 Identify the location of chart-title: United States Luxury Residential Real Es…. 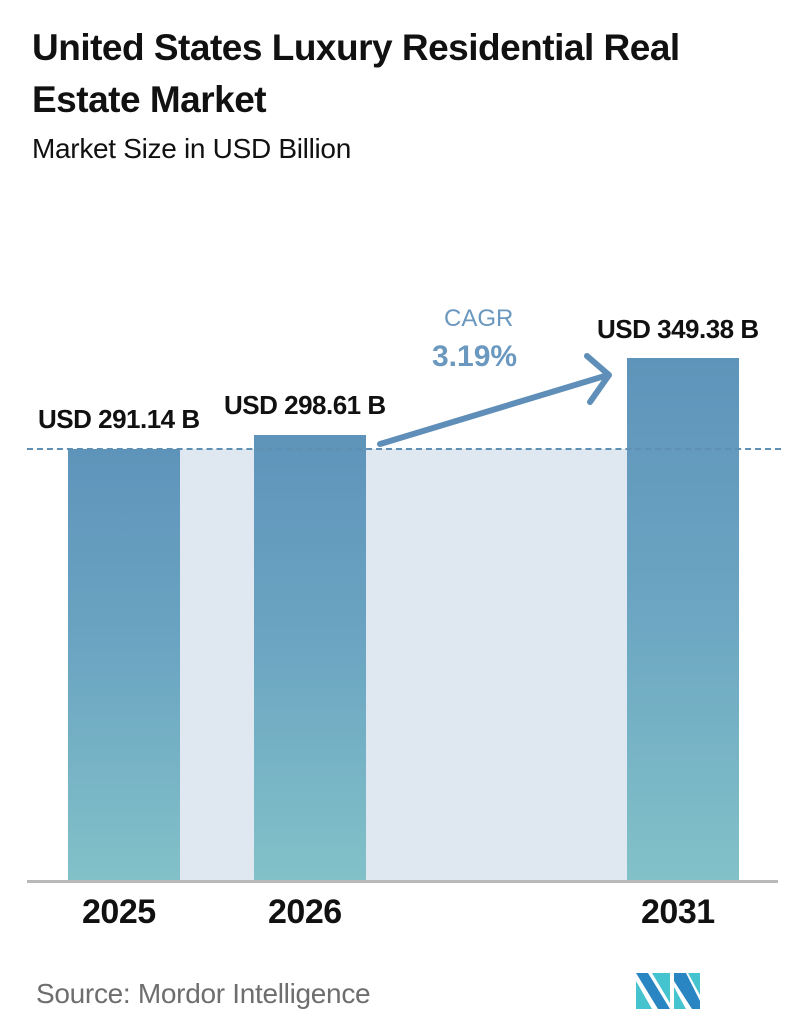
(356, 73).